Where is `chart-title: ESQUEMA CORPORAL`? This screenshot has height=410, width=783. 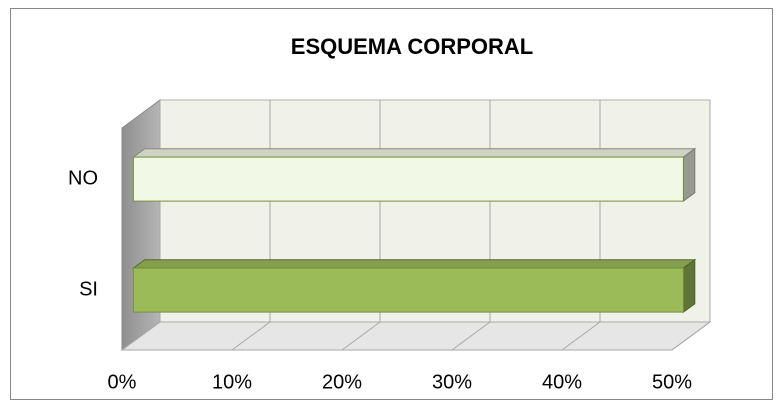 chart-title: ESQUEMA CORPORAL is located at coordinates (412, 46).